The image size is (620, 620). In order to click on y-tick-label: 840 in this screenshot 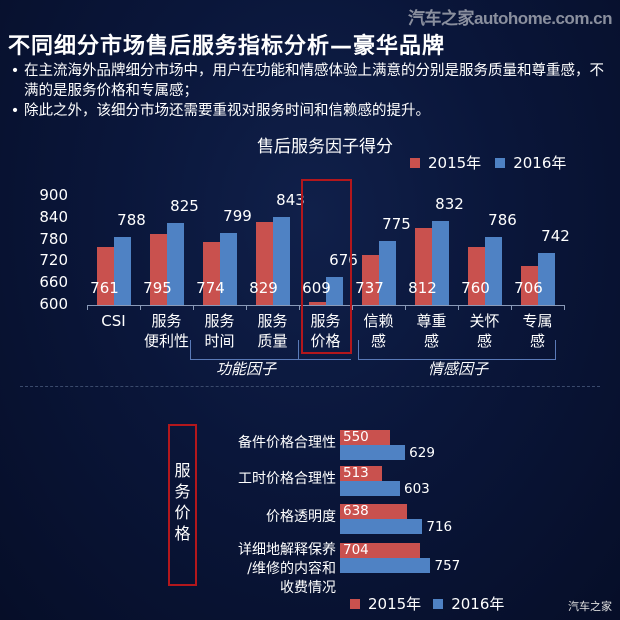, I will do `click(53, 216)`.